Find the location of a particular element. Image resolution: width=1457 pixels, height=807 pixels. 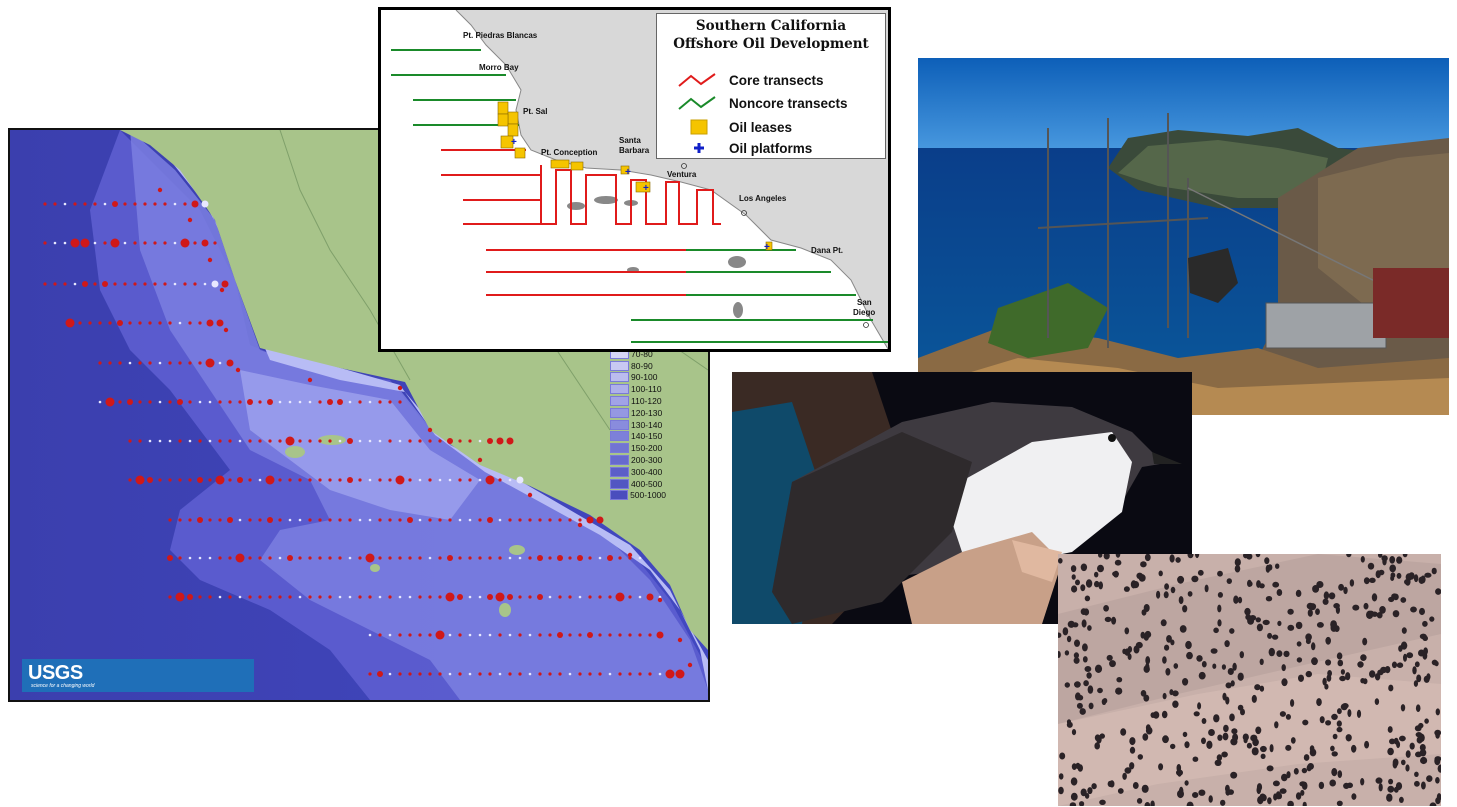

usgs-tagline: science for a changing world is located at coordinates (63, 686).